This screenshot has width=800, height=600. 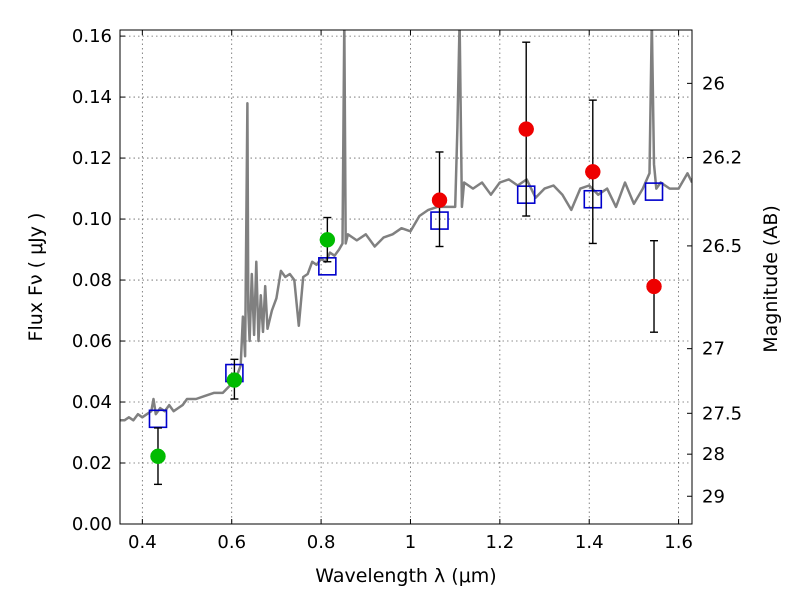 What do you see at coordinates (713, 349) in the screenshot?
I see `right-tick-label: 27` at bounding box center [713, 349].